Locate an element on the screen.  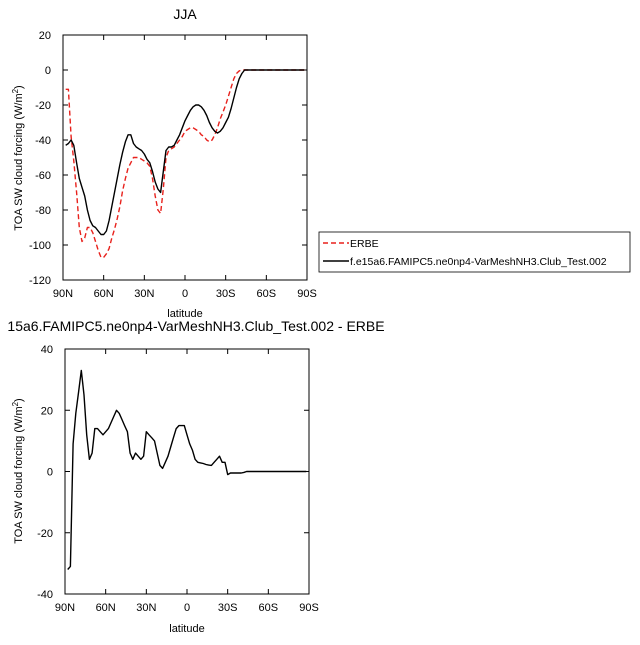
bottom-chart-ytick-label: 0 is located at coordinates (50, 473).